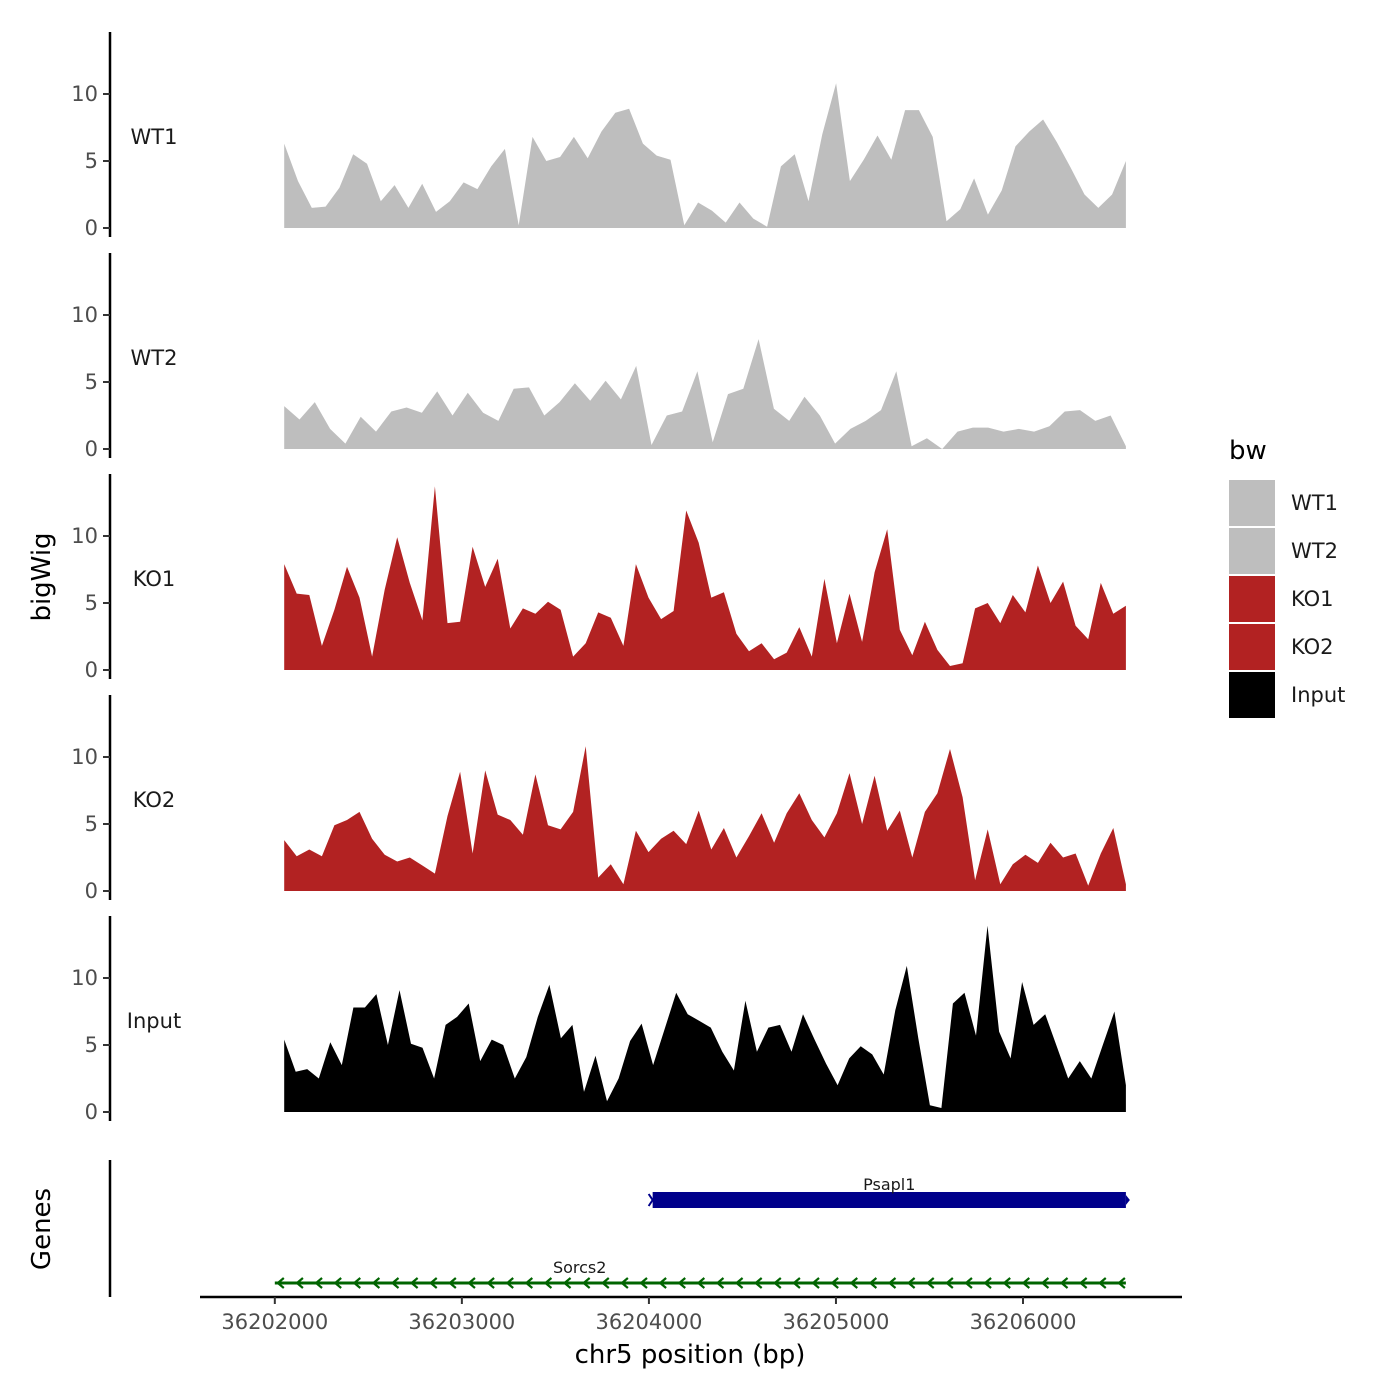  I want to click on legend-label-wt1: WT1, so click(1314, 503).